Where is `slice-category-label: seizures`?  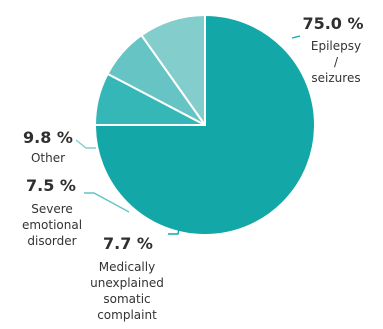 slice-category-label: seizures is located at coordinates (335, 78).